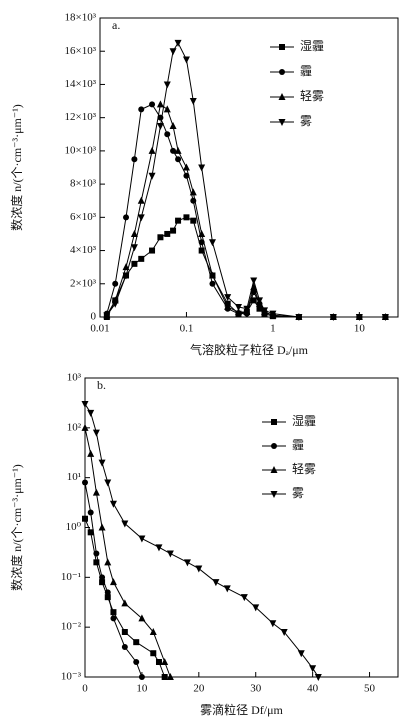 The height and width of the screenshot is (724, 409). I want to click on legend-label: 雾, so click(306, 121).